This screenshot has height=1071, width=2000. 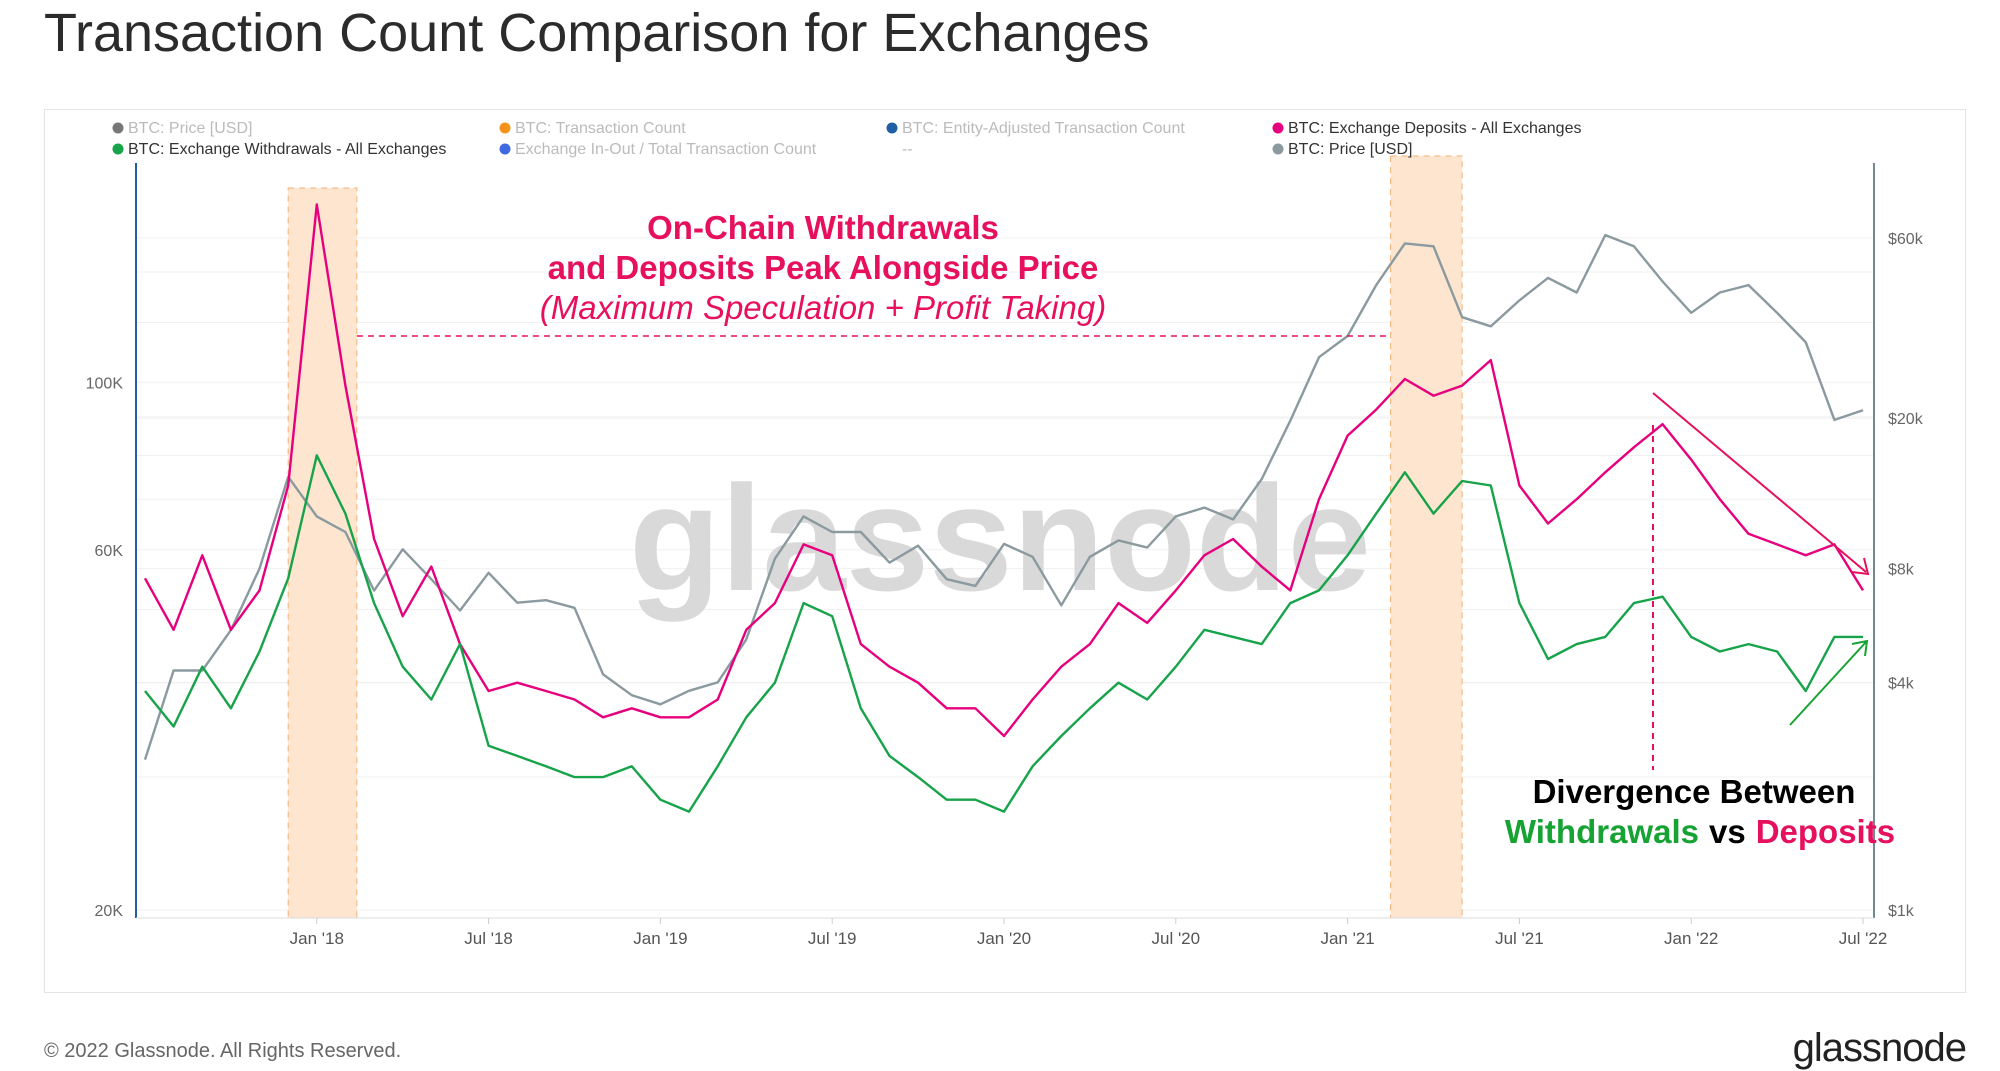 What do you see at coordinates (1519, 938) in the screenshot?
I see `x-tick-label: Jul '21` at bounding box center [1519, 938].